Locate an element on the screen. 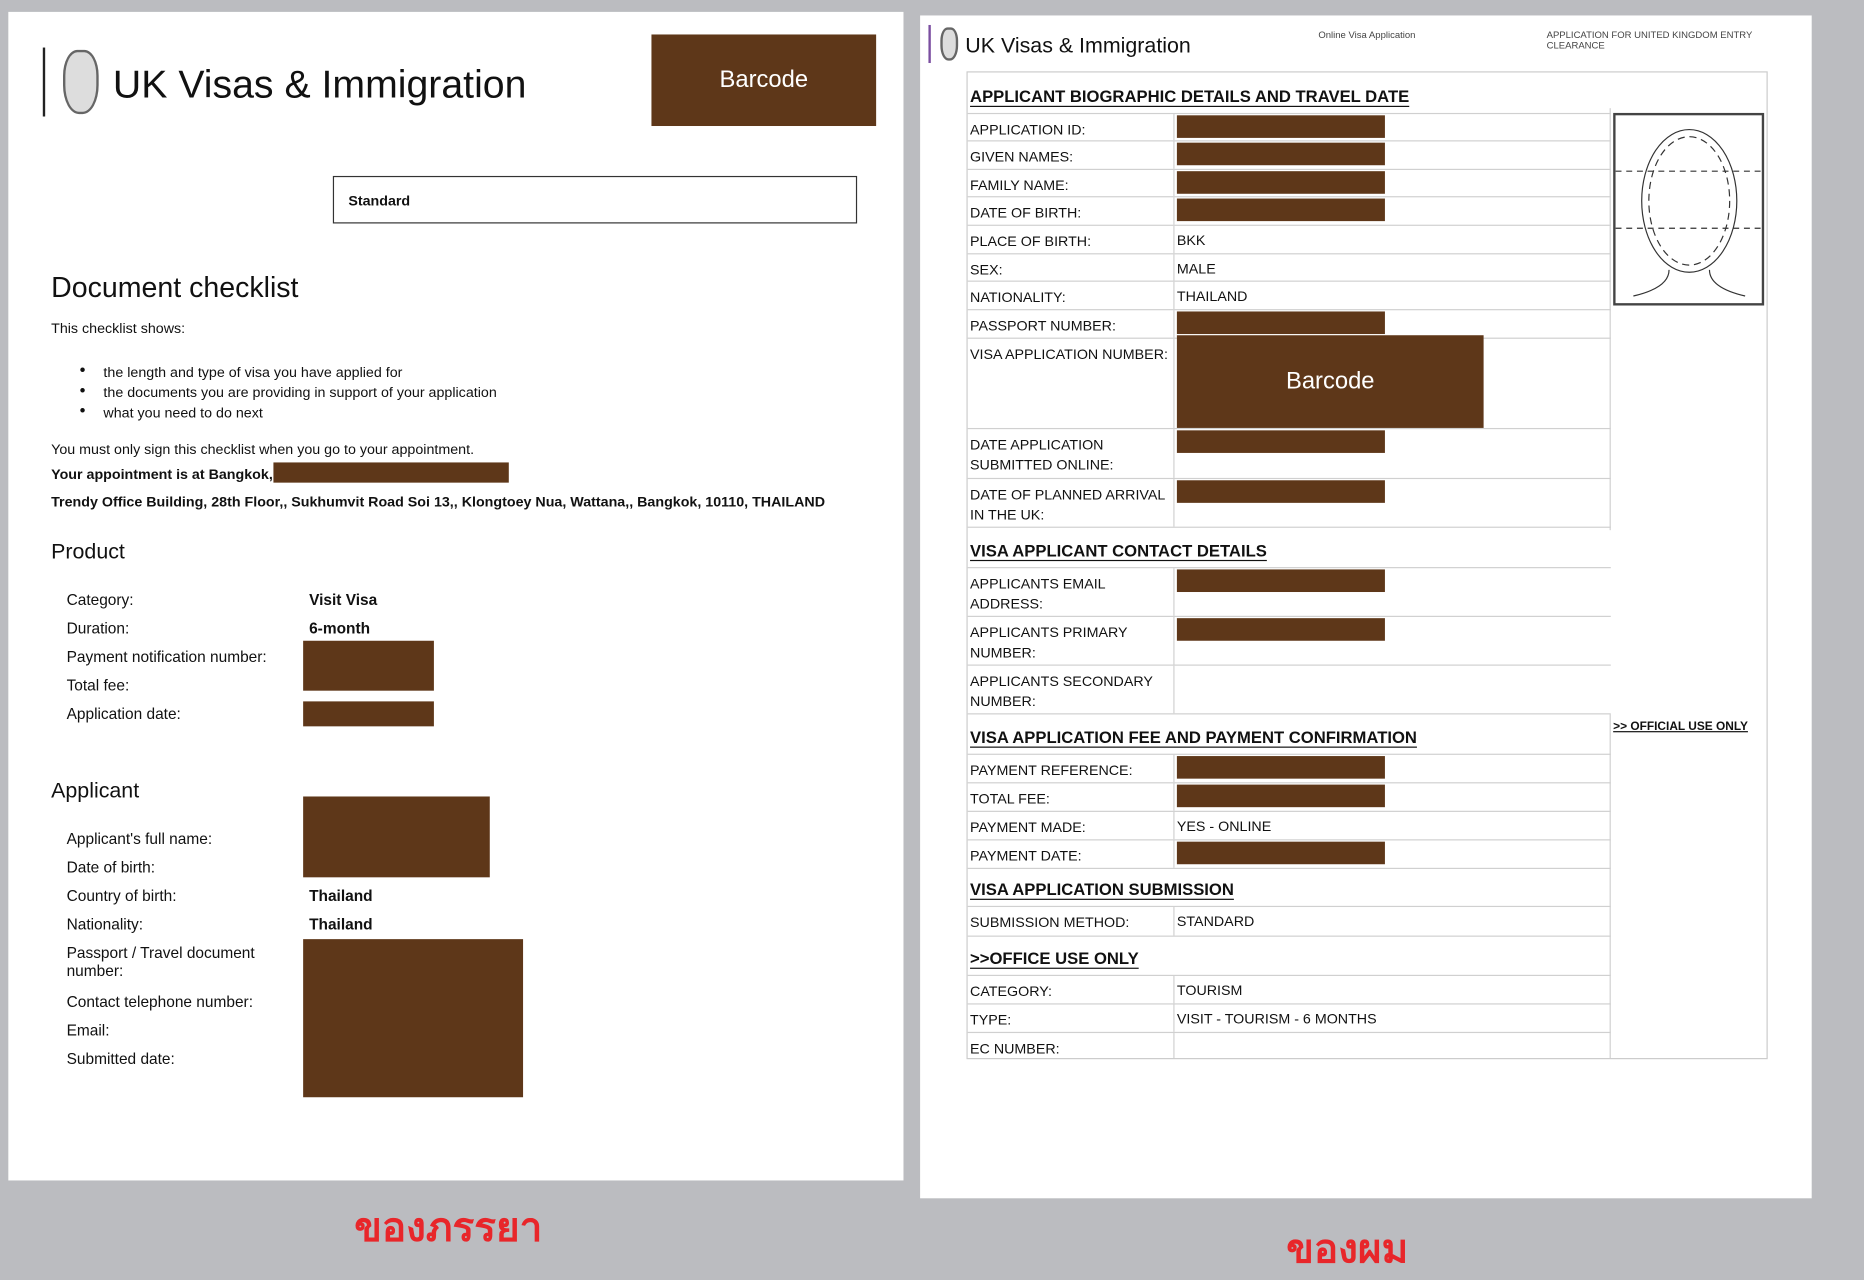 The width and height of the screenshot is (1864, 1280). field-value: YES - ONLINE is located at coordinates (1224, 826).